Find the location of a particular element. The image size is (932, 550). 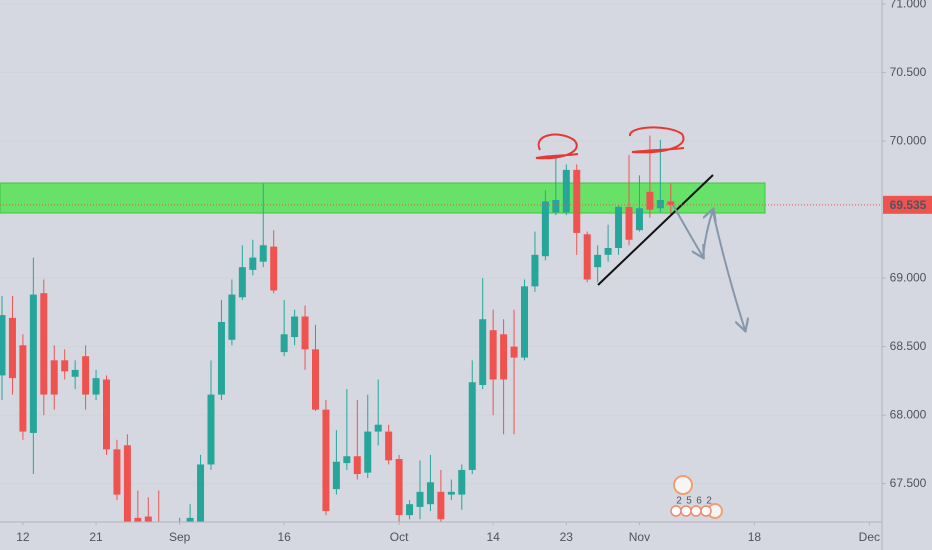

x-tick-label: 14 is located at coordinates (493, 537).